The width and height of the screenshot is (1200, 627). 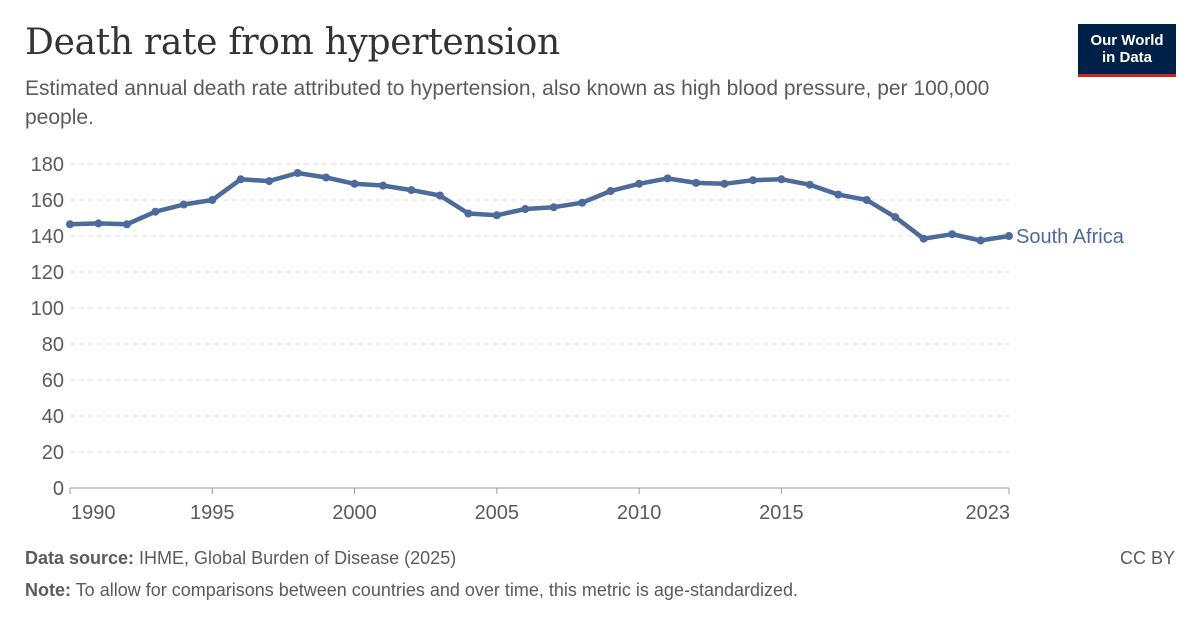 What do you see at coordinates (781, 513) in the screenshot?
I see `x-tick-label: 2015` at bounding box center [781, 513].